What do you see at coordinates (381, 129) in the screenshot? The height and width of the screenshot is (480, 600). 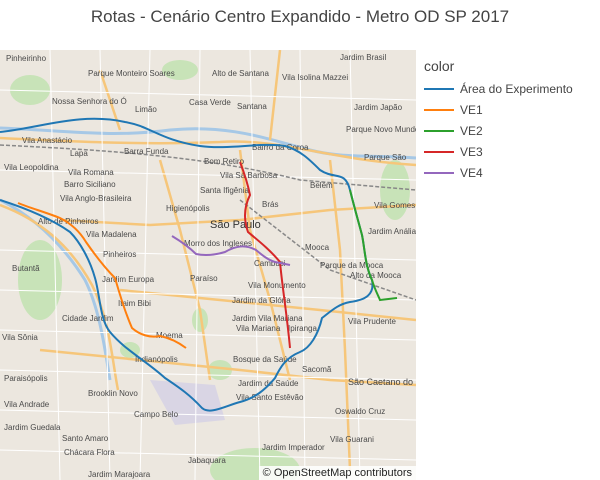 I see `place-label: Parque Novo Mundo` at bounding box center [381, 129].